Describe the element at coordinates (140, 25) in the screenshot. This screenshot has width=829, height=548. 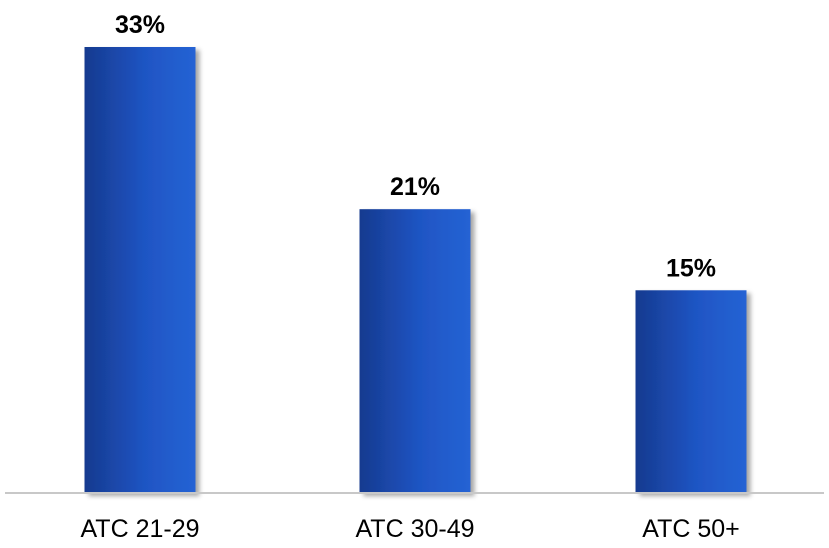
I see `data-label-1: 33%` at that location.